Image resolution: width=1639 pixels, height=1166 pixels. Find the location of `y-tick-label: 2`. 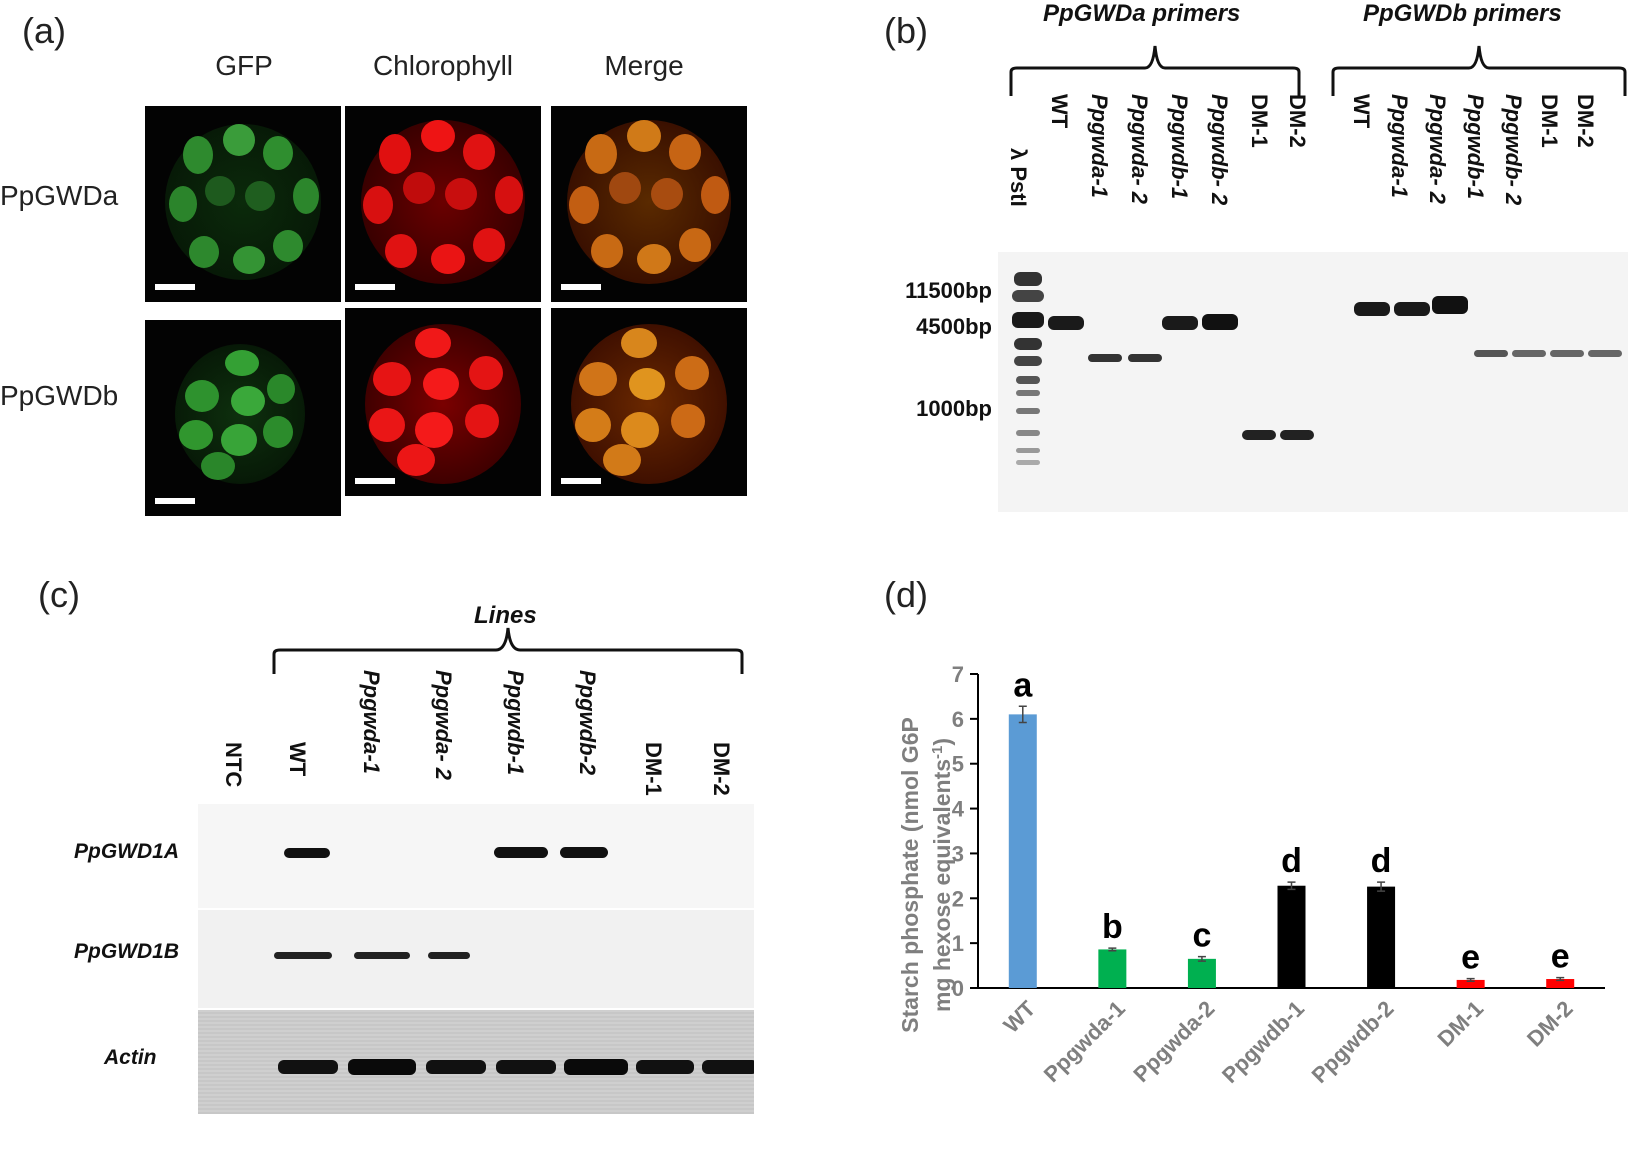

y-tick-label: 2 is located at coordinates (958, 898).